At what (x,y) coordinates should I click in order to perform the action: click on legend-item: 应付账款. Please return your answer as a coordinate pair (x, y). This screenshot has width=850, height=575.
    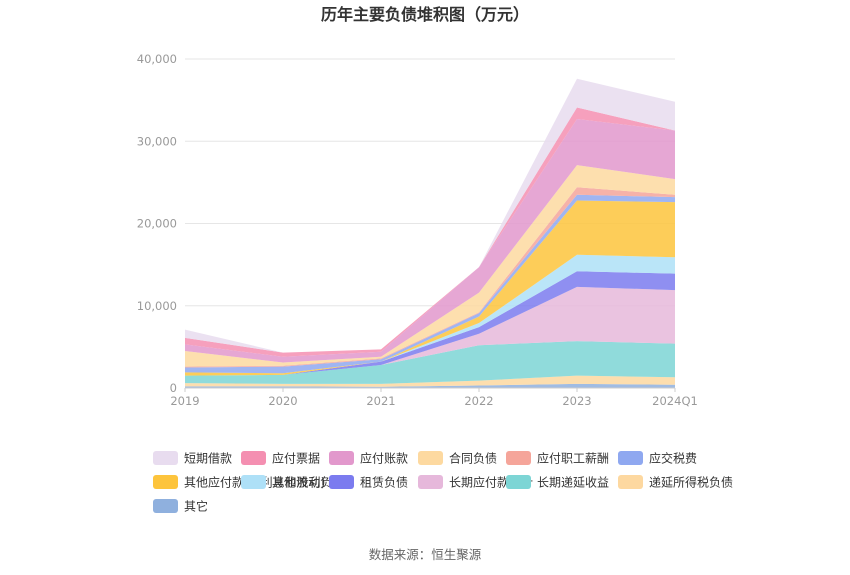
    Looking at the image, I should click on (368, 458).